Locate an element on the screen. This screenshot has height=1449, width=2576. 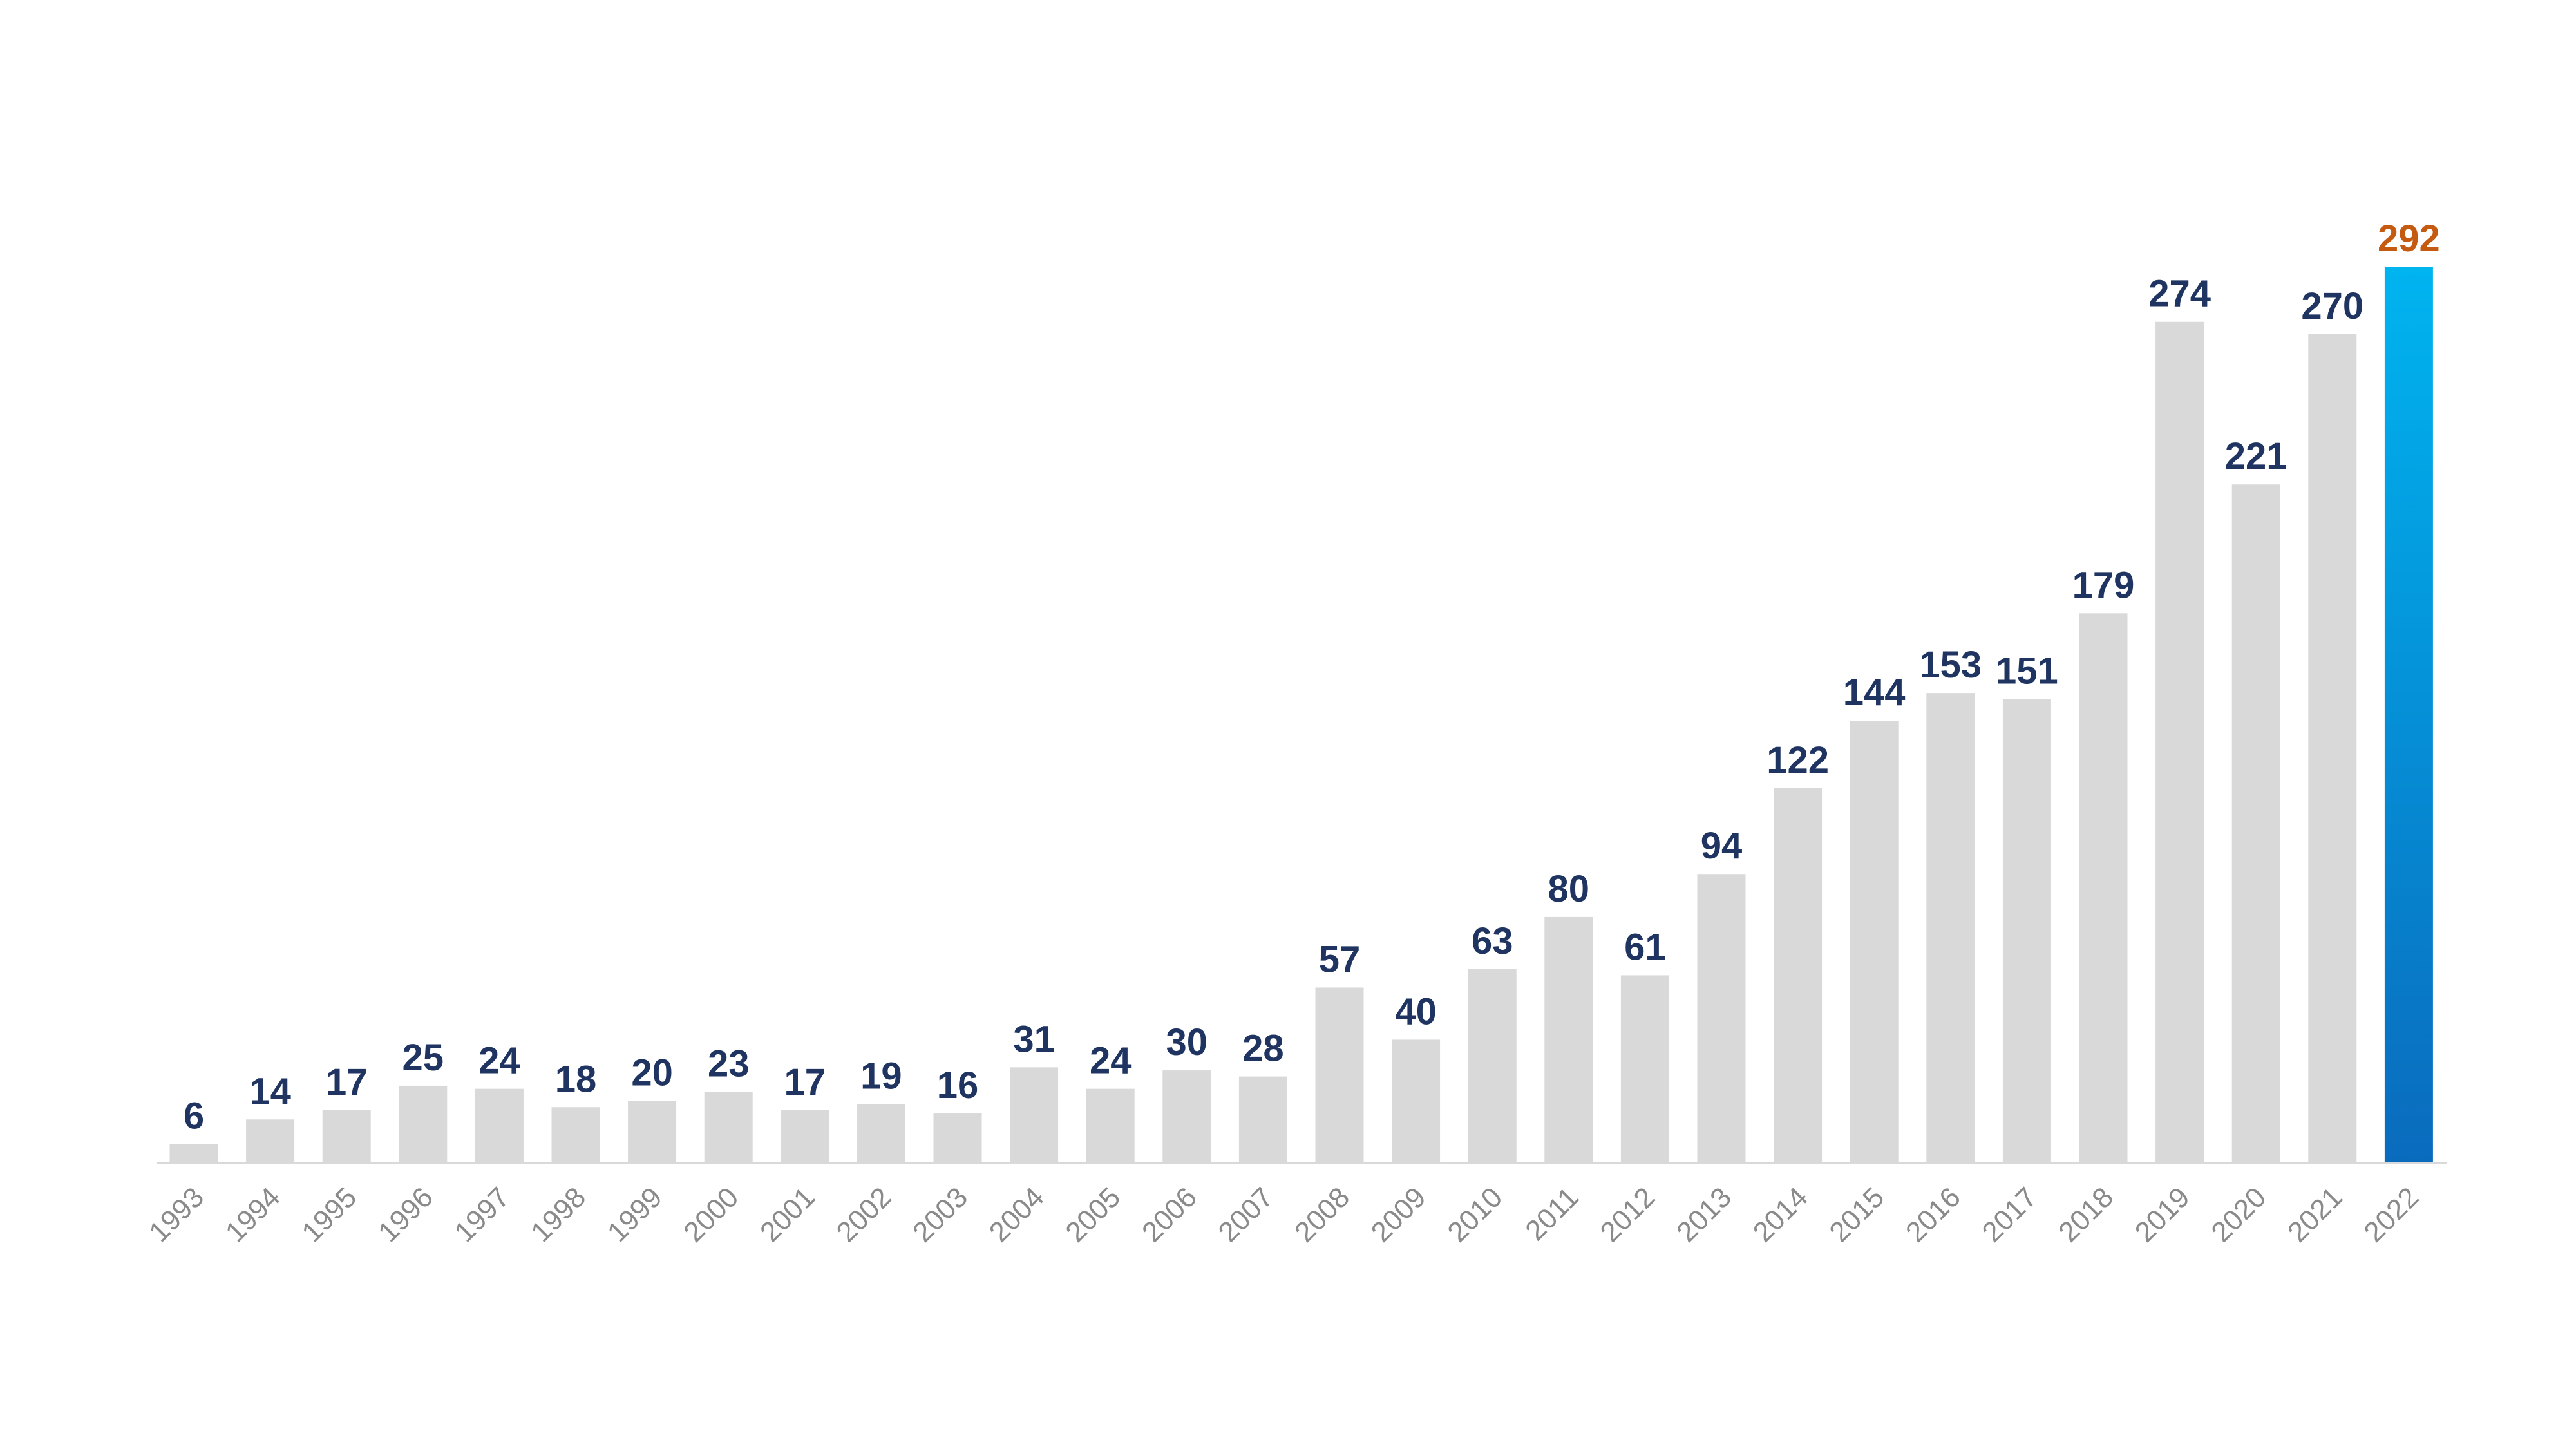
value-label: 144 is located at coordinates (1874, 693).